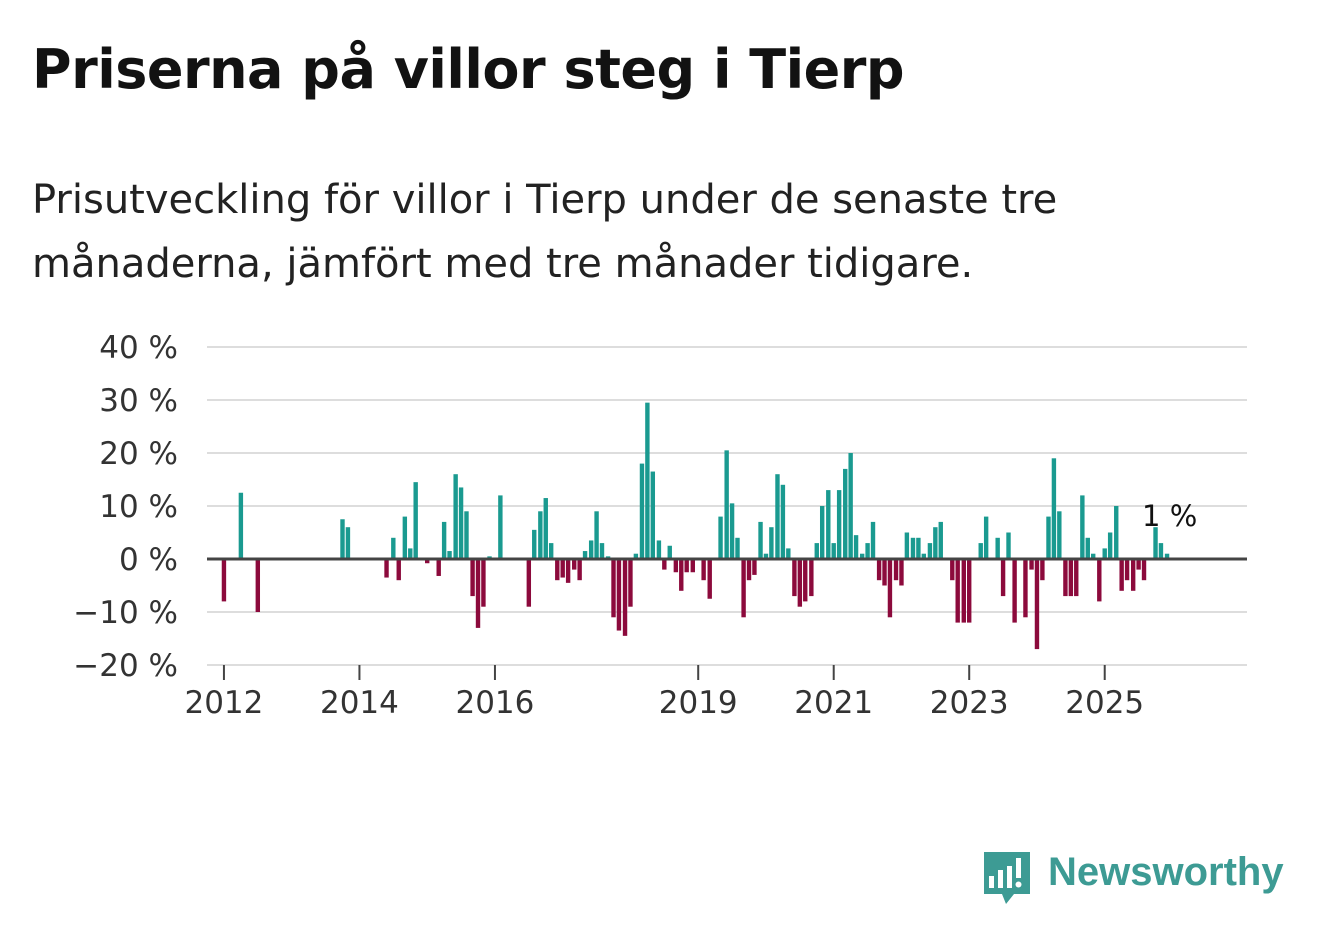 Image resolution: width=1322 pixels, height=939 pixels. Describe the element at coordinates (223, 703) in the screenshot. I see `x-tick-label: 2012` at that location.